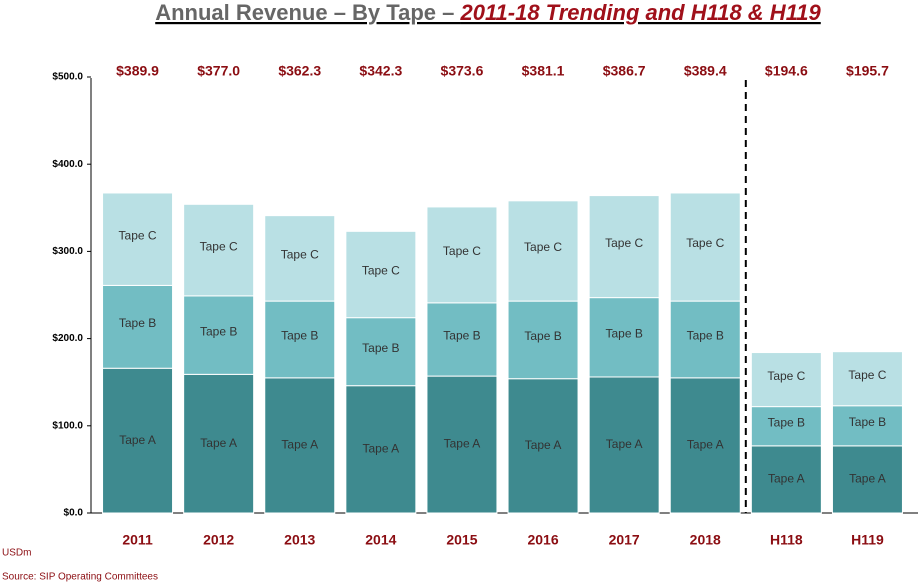 Image resolution: width=919 pixels, height=584 pixels. I want to click on title-main: Annual Revenue – By Tape –, so click(307, 12).